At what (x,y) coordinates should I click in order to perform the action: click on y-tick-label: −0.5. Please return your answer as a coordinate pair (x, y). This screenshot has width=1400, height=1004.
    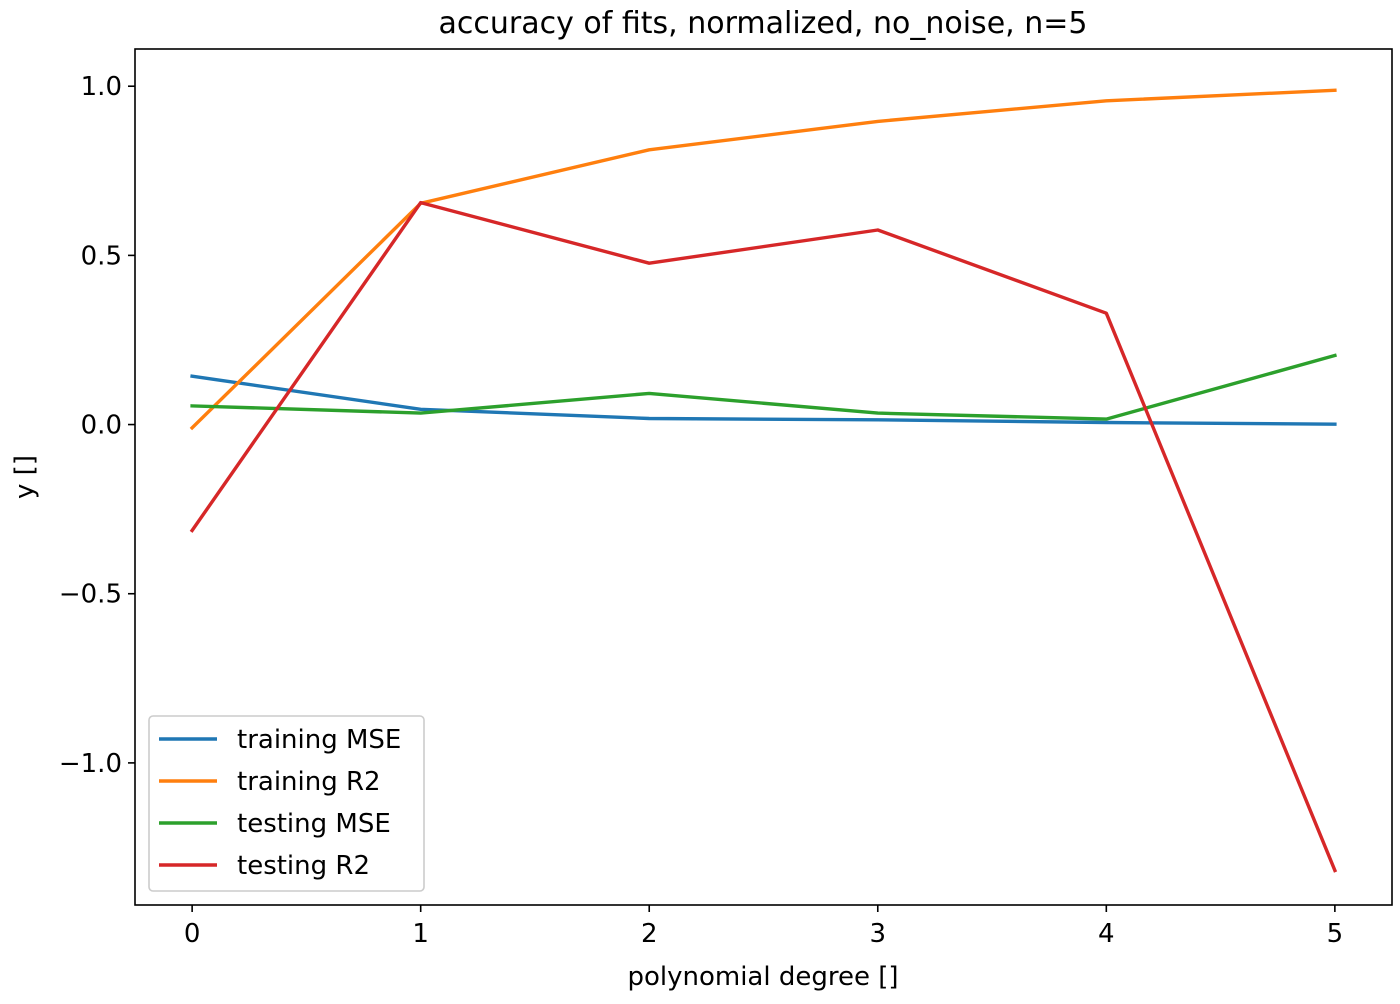
    Looking at the image, I should click on (90, 595).